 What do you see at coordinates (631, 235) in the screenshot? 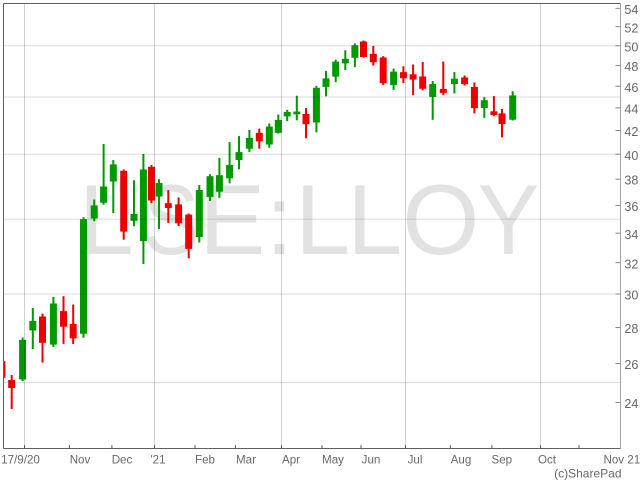
I see `svg-text: 34` at bounding box center [631, 235].